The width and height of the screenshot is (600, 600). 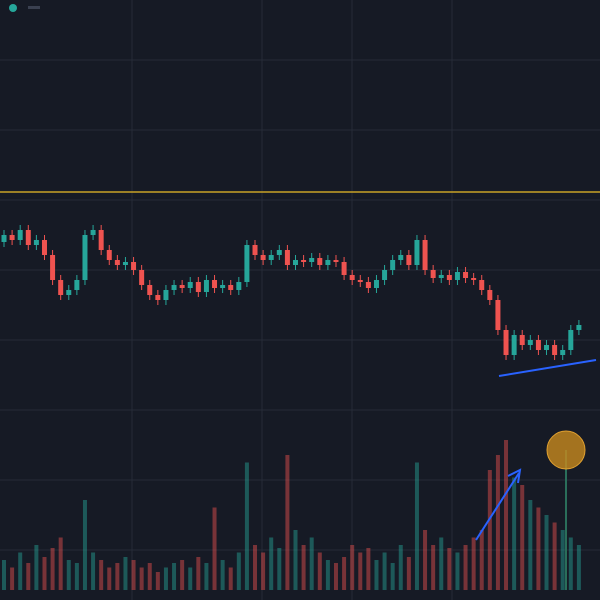 What do you see at coordinates (514, 476) in the screenshot?
I see `arrow-head` at bounding box center [514, 476].